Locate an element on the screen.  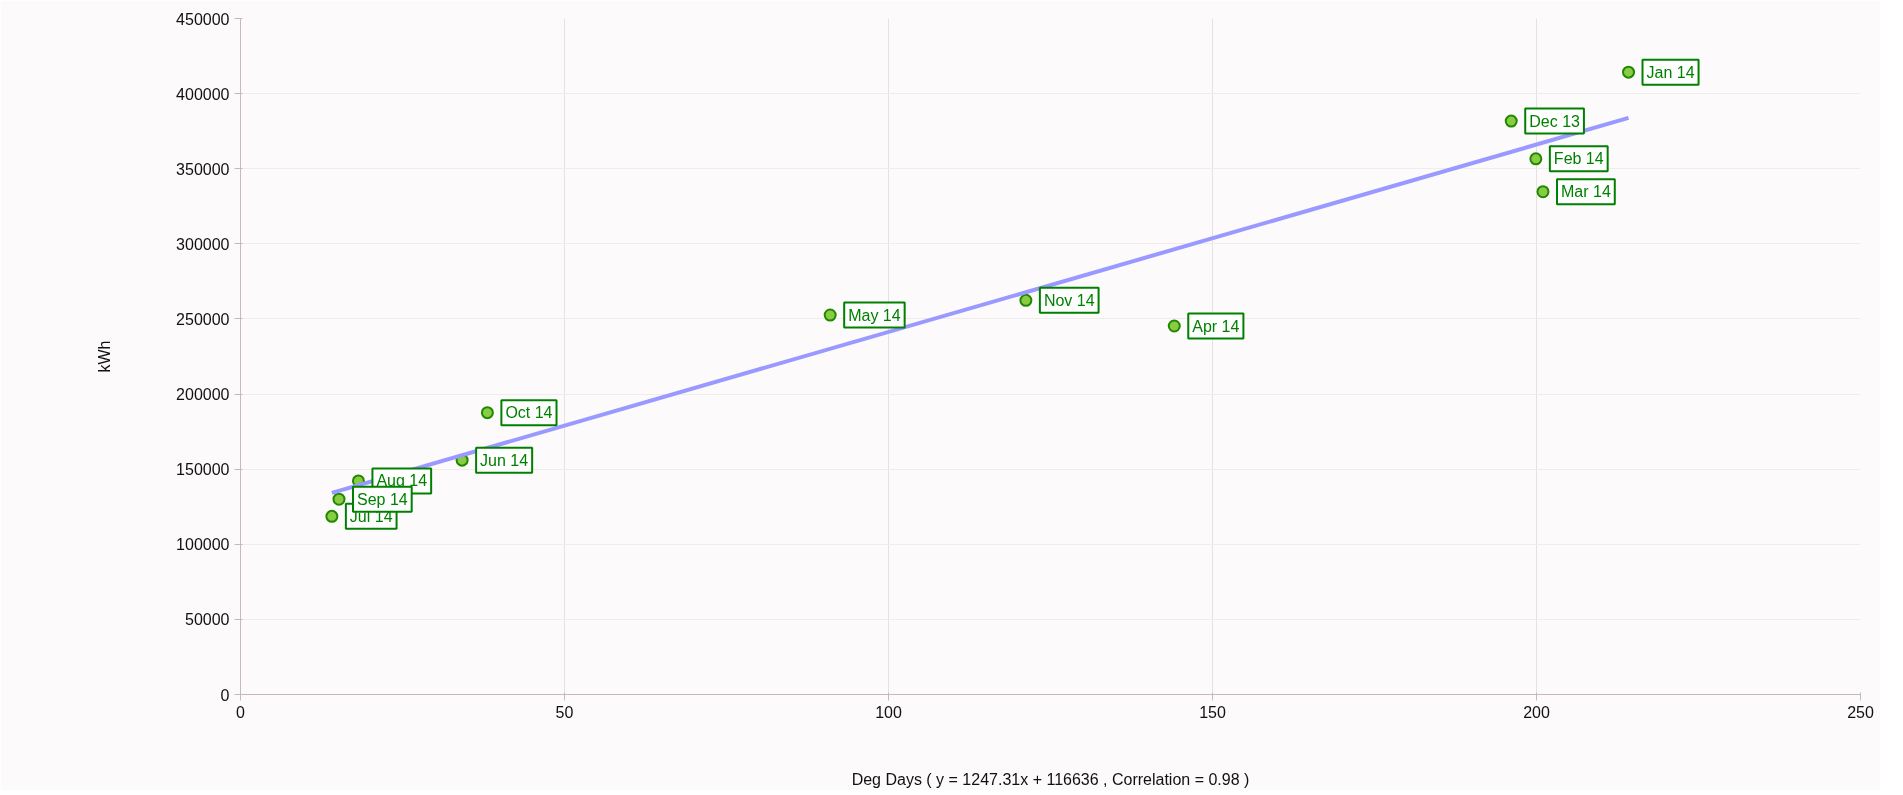
y-tick-label: 100000 is located at coordinates (203, 545).